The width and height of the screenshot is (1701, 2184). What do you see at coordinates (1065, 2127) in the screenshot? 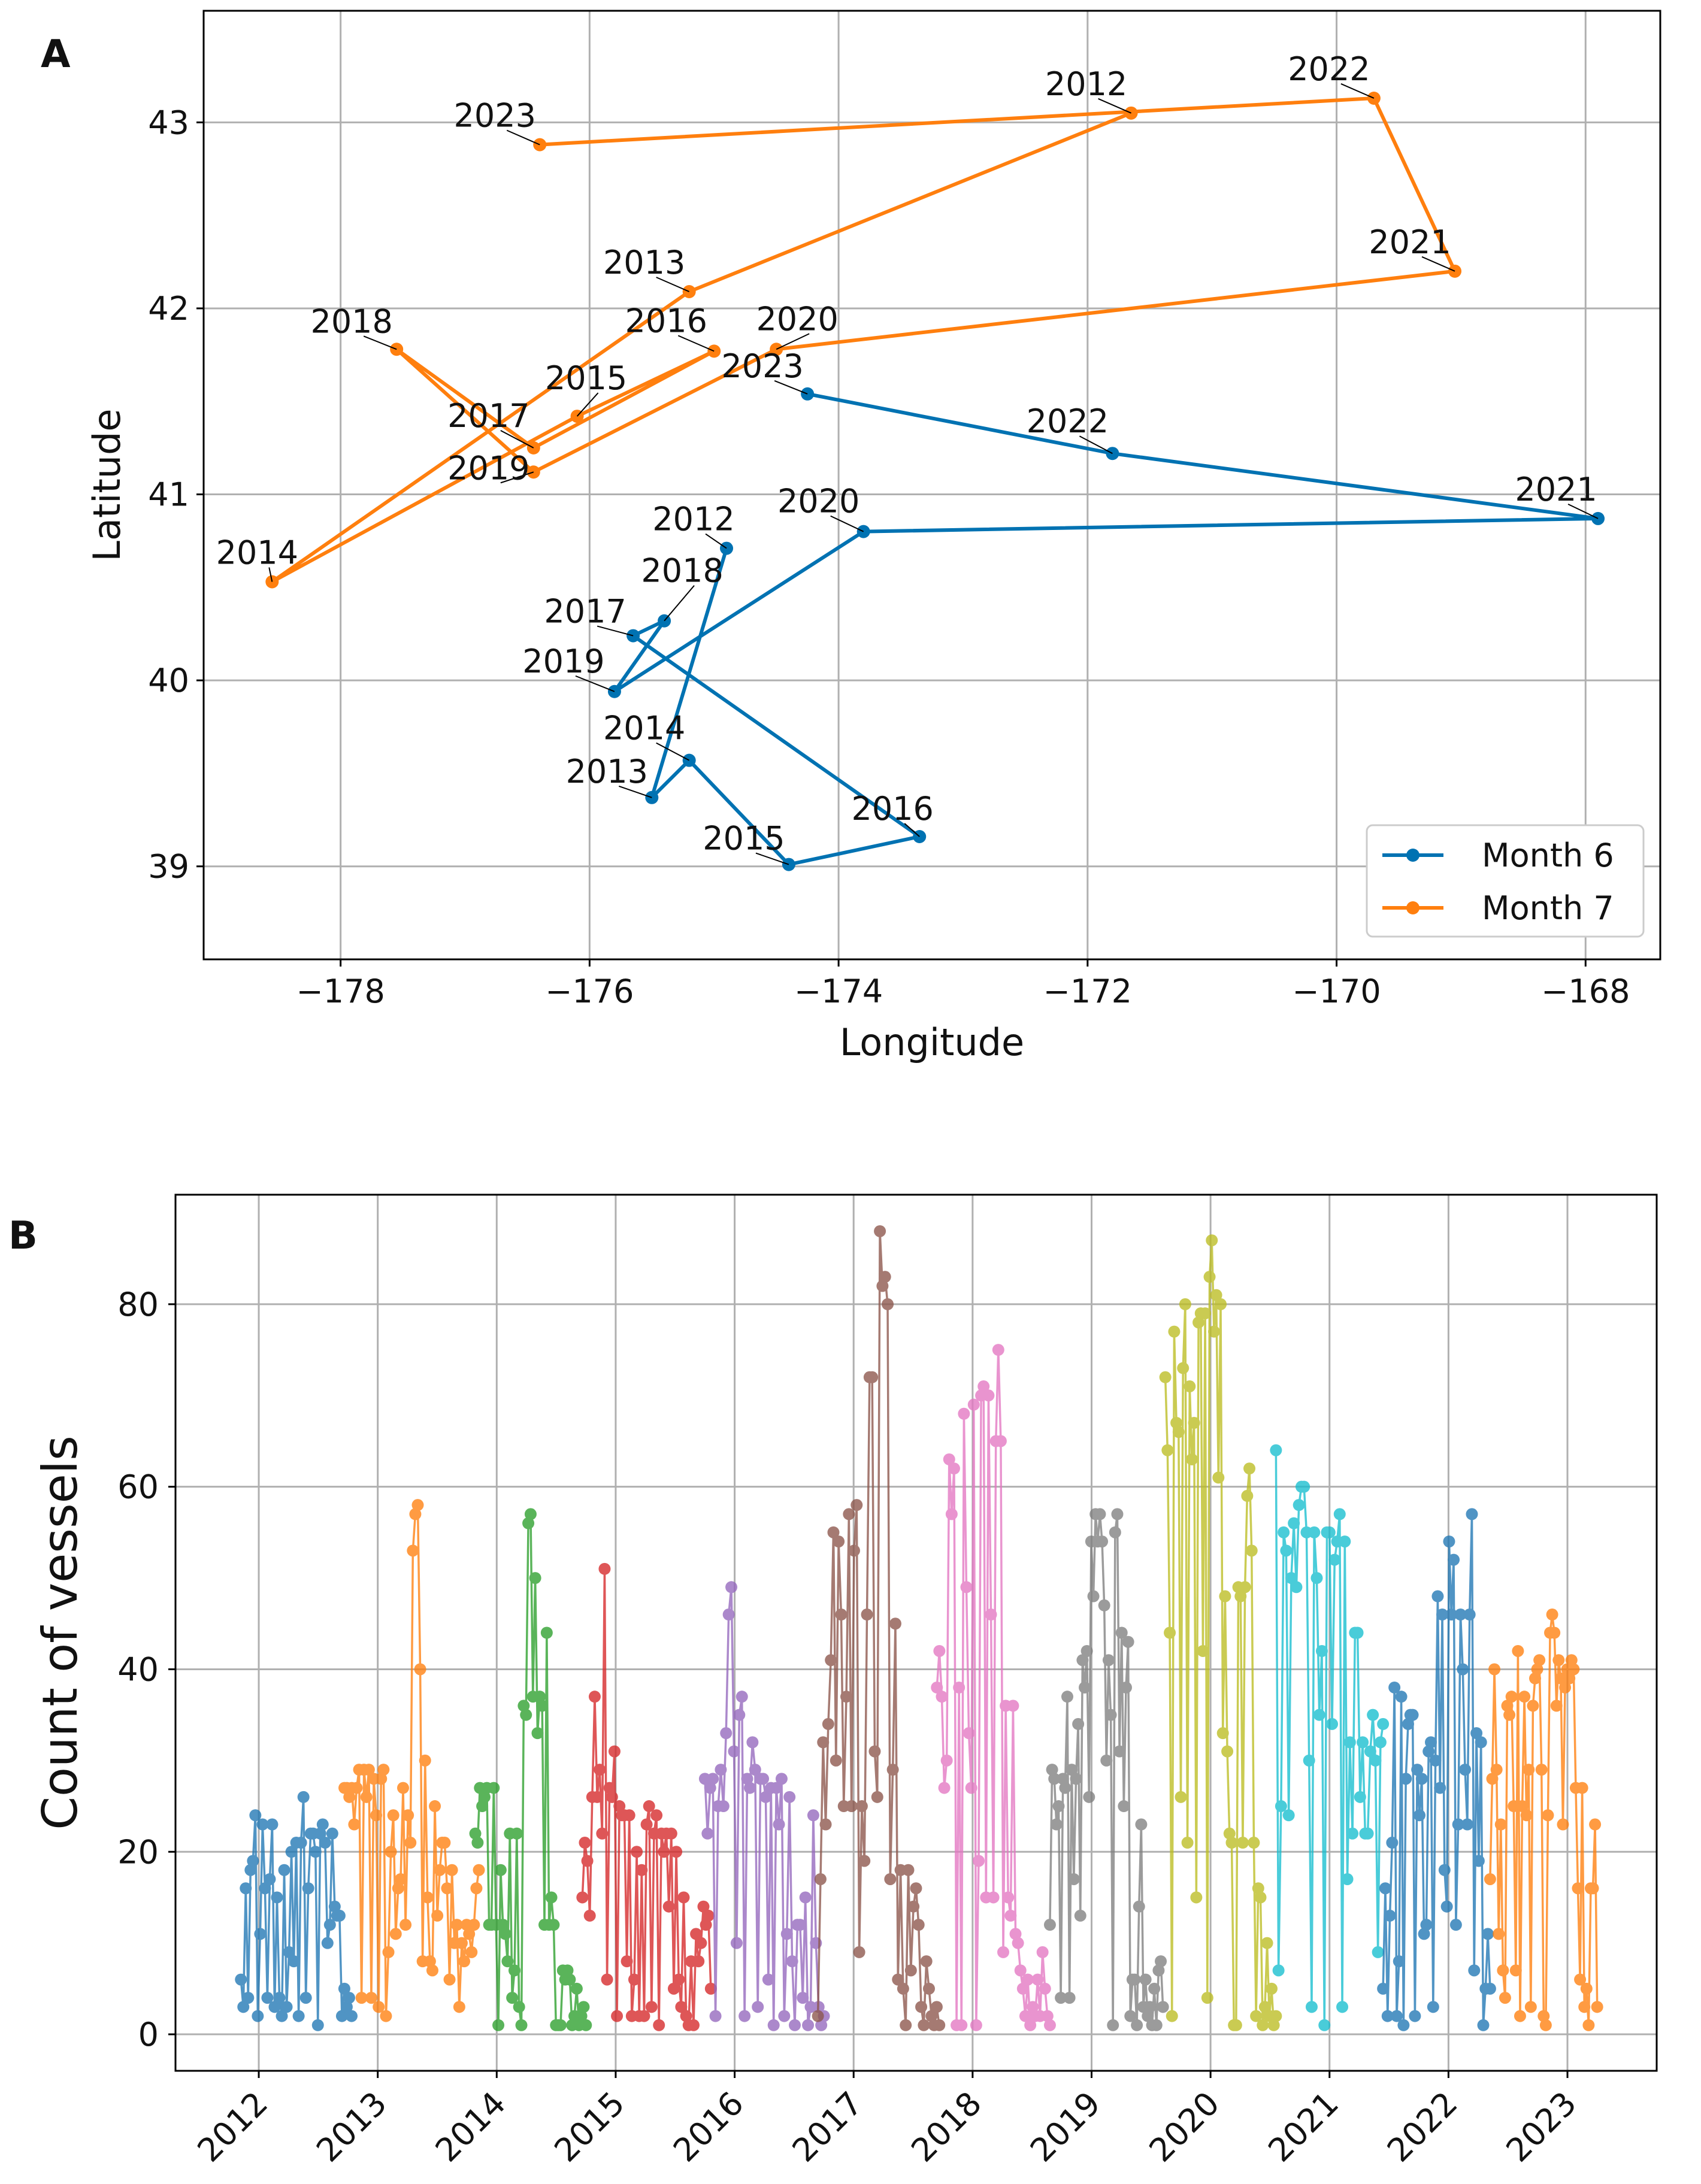
I see `x-tick-label: 2019` at bounding box center [1065, 2127].